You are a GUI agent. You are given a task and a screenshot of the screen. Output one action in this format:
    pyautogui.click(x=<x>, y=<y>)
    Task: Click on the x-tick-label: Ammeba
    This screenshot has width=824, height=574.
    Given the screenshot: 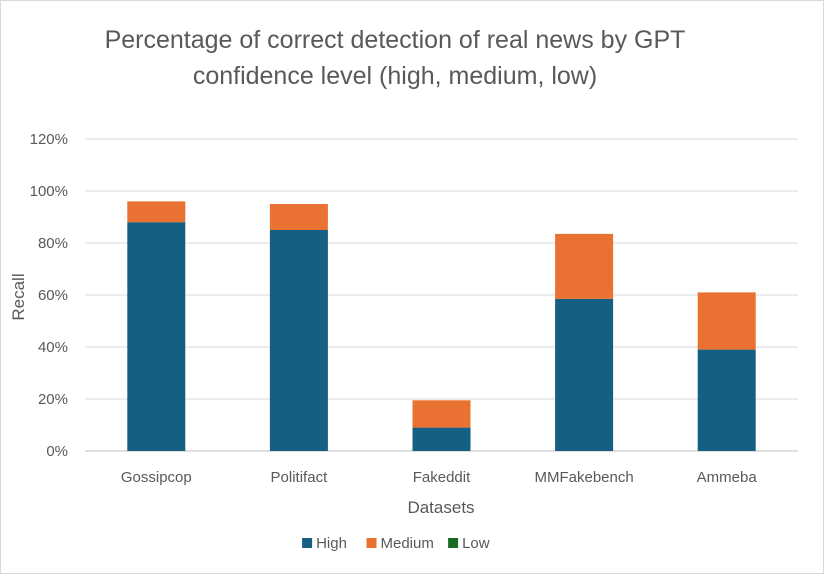 What is the action you would take?
    pyautogui.click(x=727, y=477)
    